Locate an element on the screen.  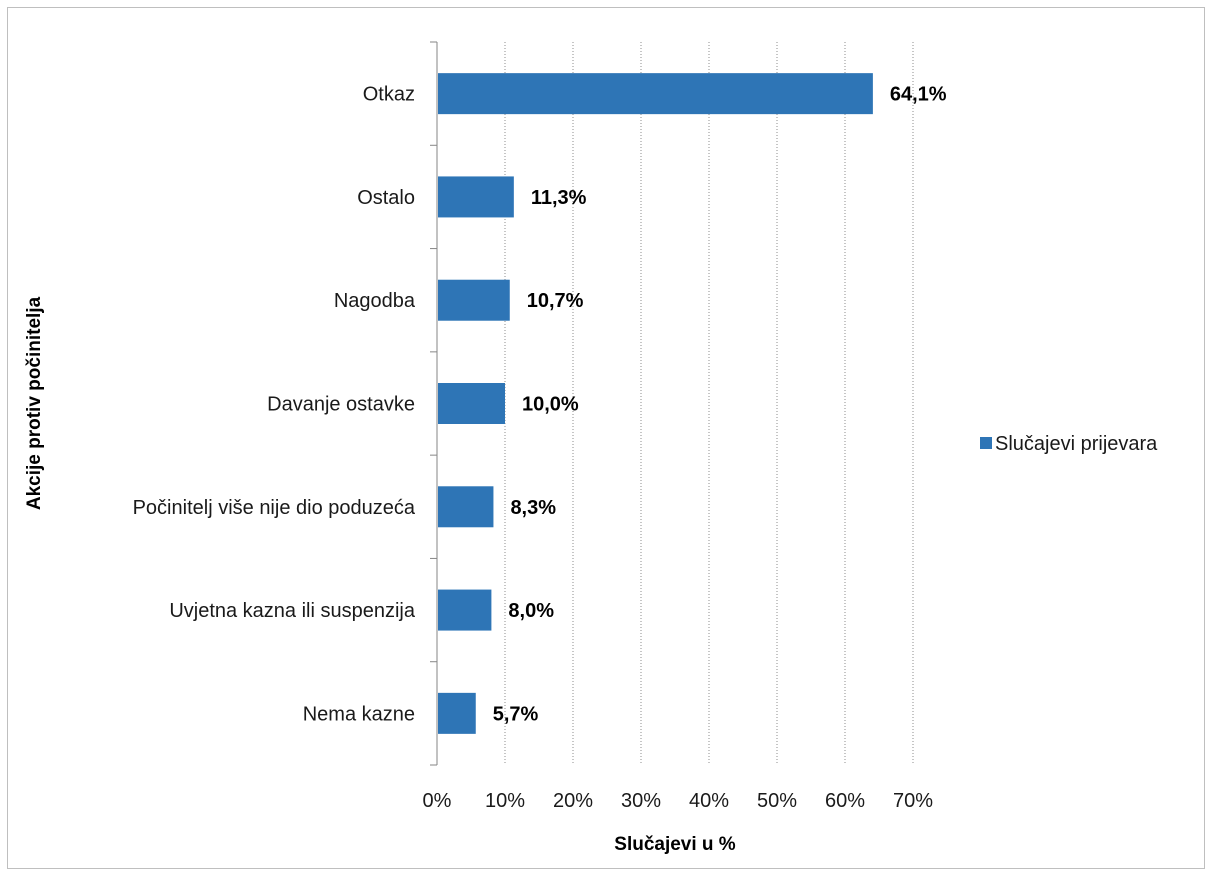
category-label: Uvjetna kazna ili suspenzija is located at coordinates (292, 611).